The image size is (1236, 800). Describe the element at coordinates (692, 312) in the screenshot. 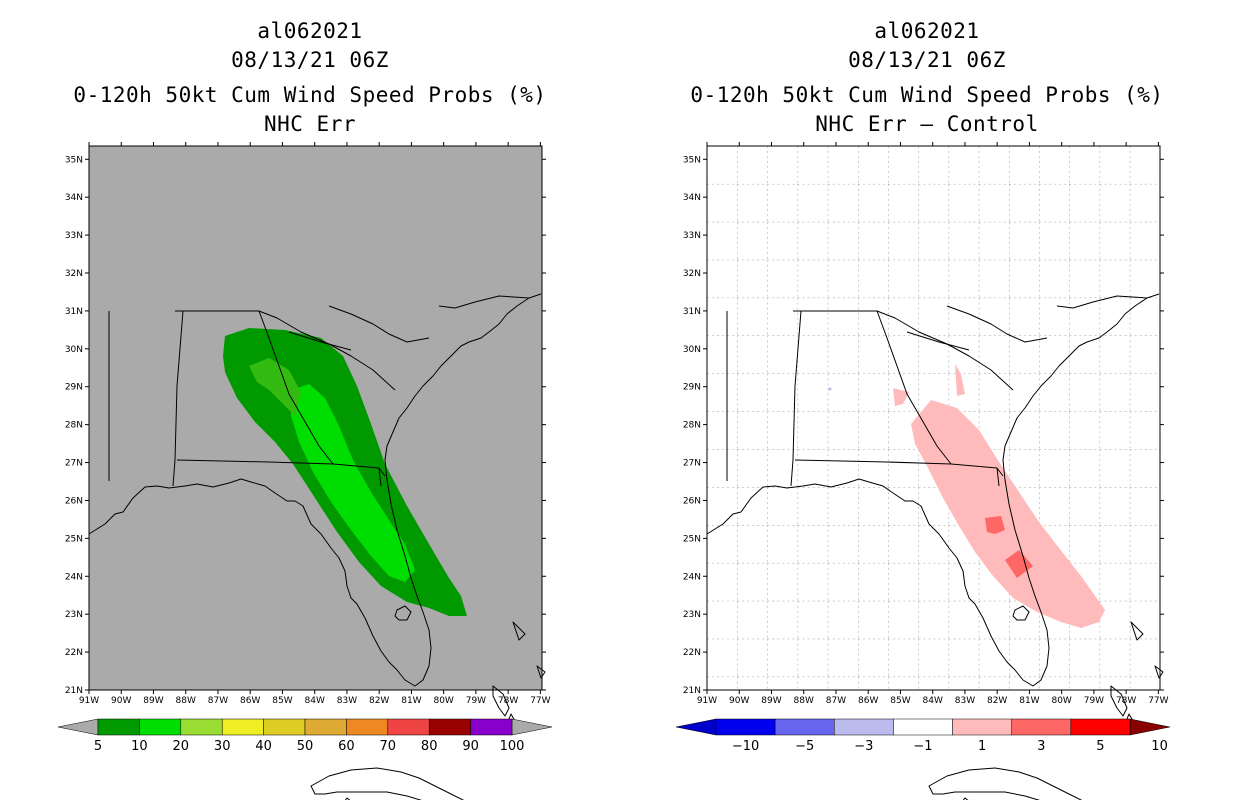

I see `lat-label: 31N` at that location.